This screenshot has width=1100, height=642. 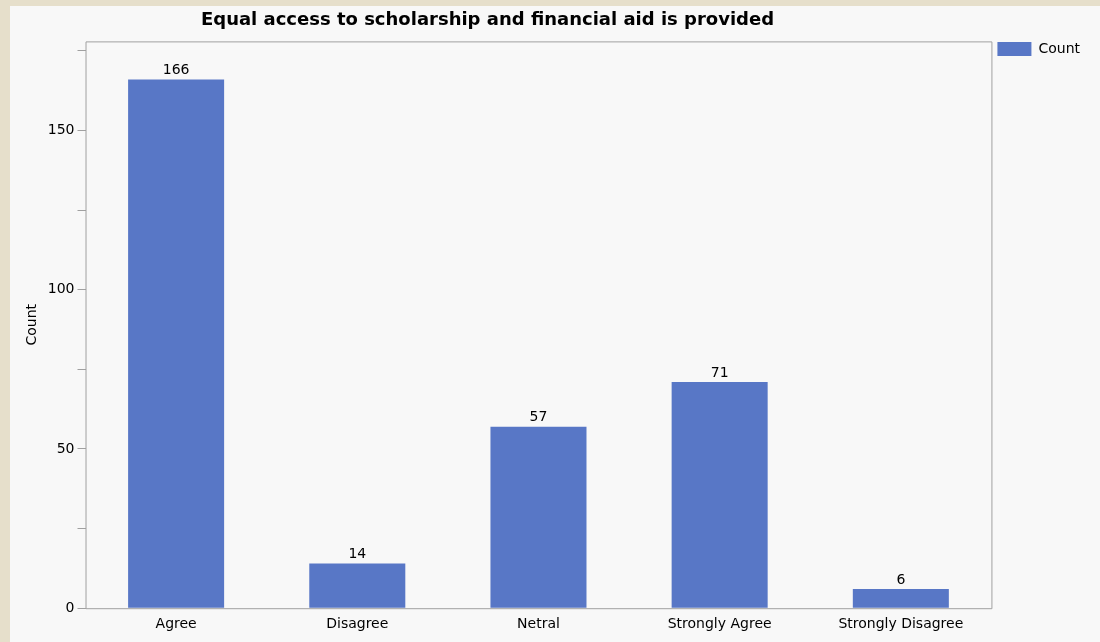 I want to click on y-tick-label: 100, so click(x=61, y=288).